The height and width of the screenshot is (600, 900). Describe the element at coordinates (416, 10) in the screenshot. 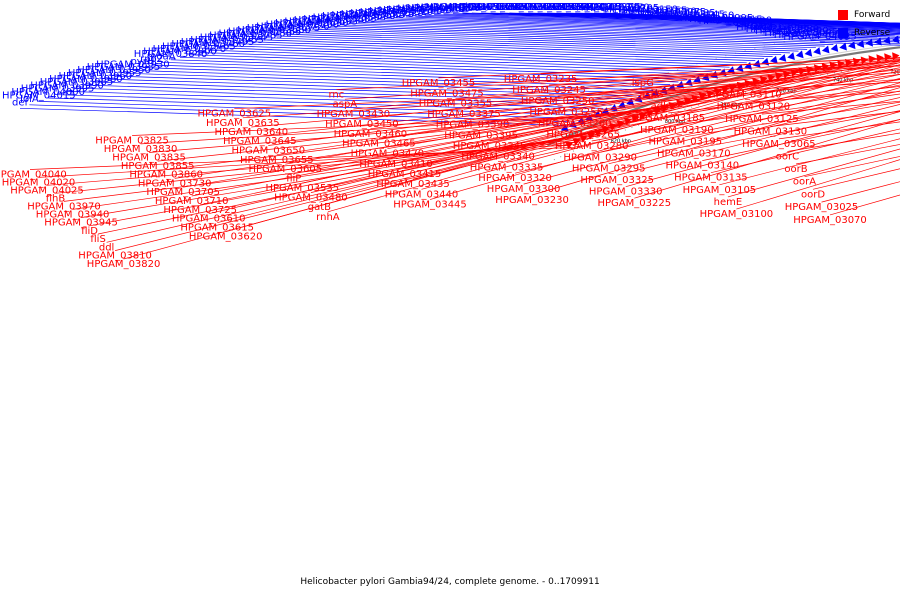

I see `reverse-gene-label: HPGAM_03495` at that location.